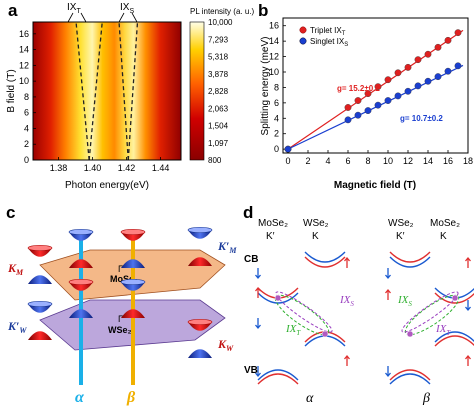  Describe the element at coordinates (26, 128) in the screenshot. I see `y-tick-label: 4` at that location.